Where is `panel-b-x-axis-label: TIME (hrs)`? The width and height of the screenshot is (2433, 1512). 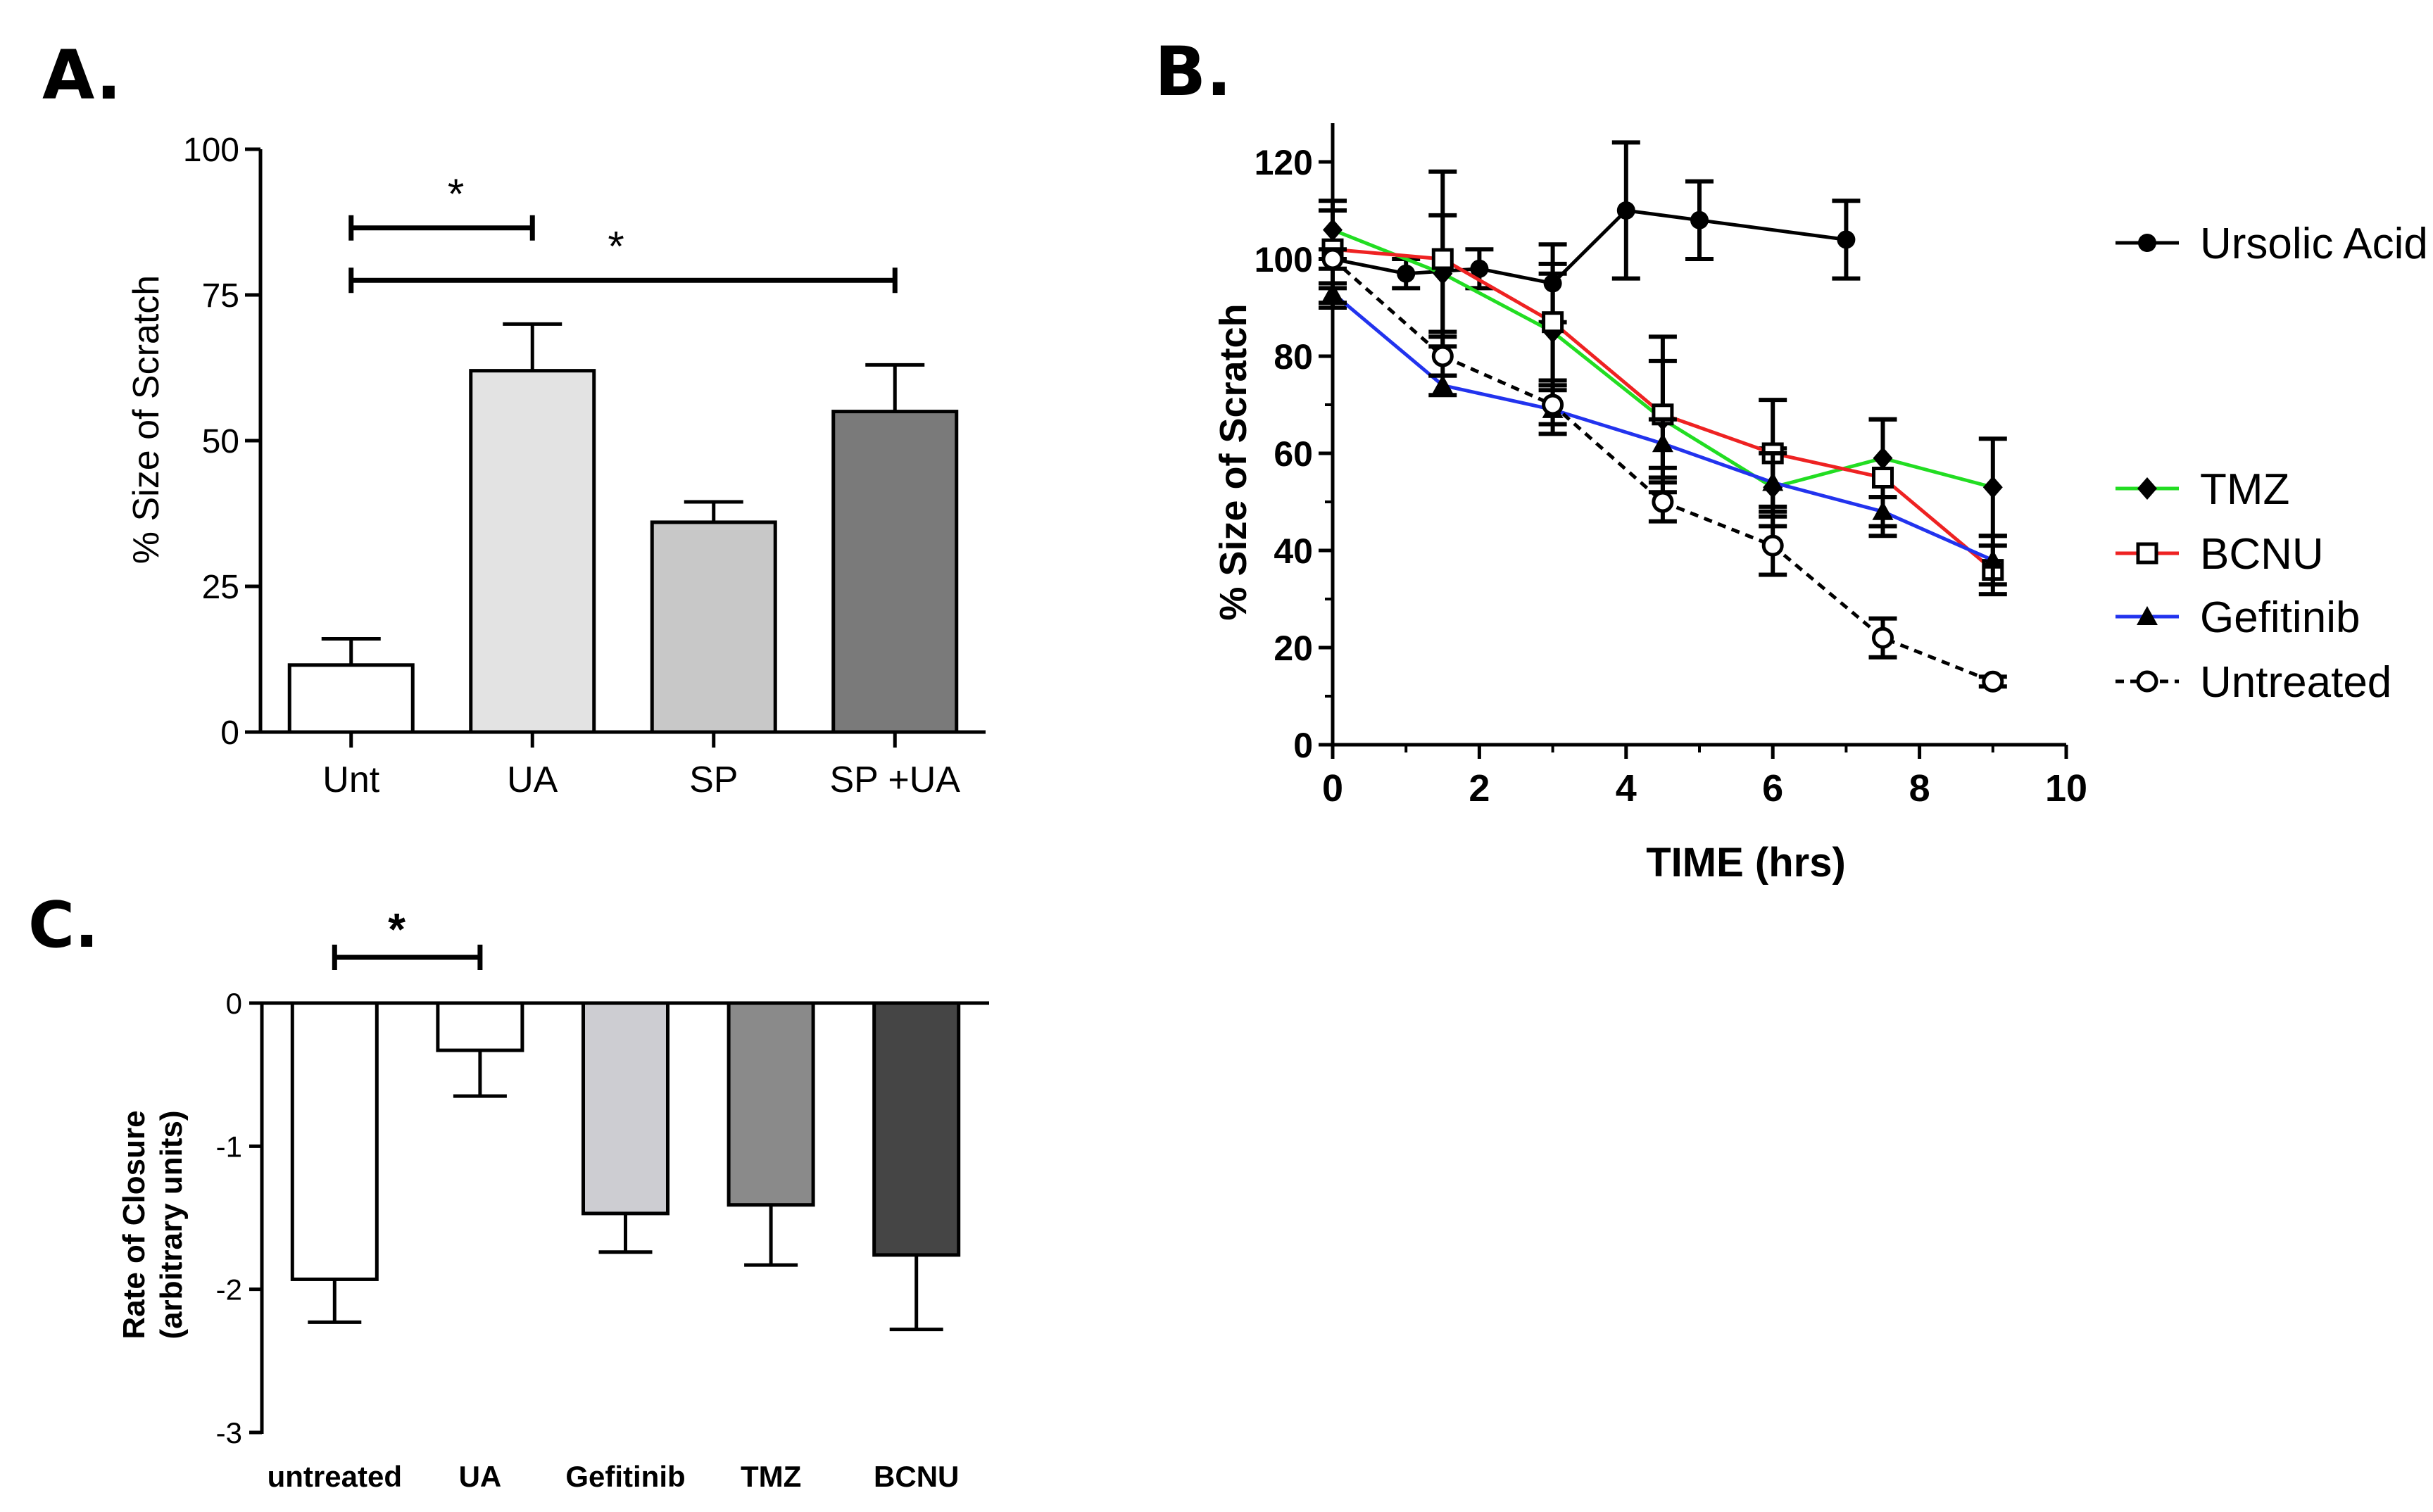
panel-b-x-axis-label: TIME (hrs) is located at coordinates (1746, 863).